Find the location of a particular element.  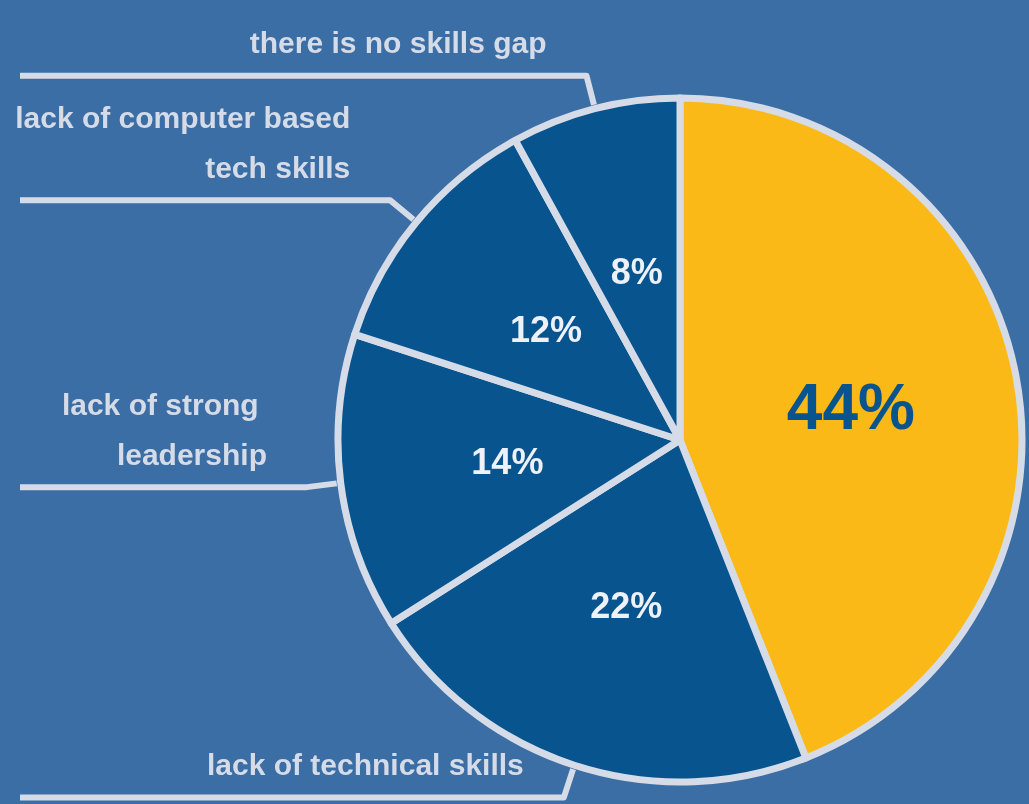

slice-label: there is no skills gap is located at coordinates (398, 43).